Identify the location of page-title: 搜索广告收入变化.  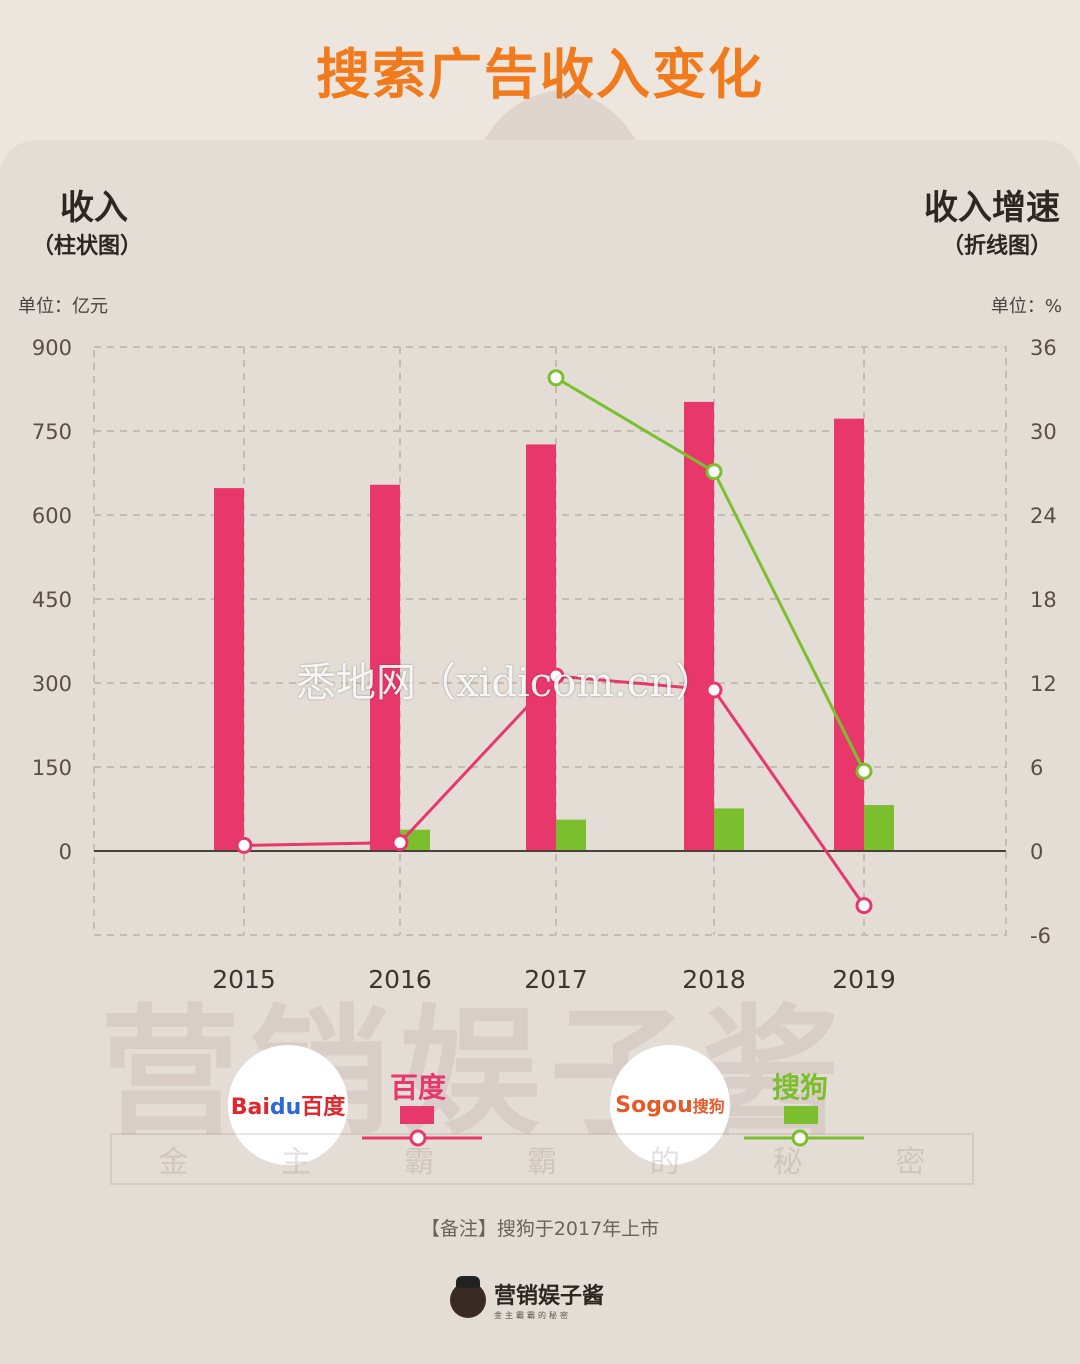
(540, 74).